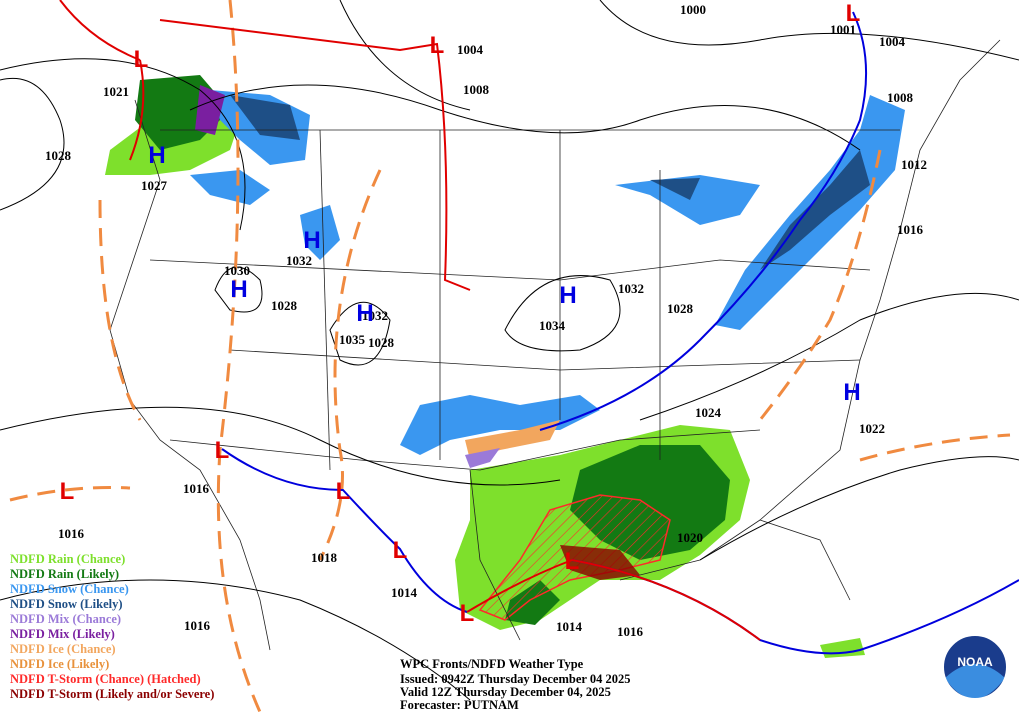 The image size is (1019, 712). Describe the element at coordinates (116, 91) in the screenshot. I see `isobar-label: 1021` at that location.